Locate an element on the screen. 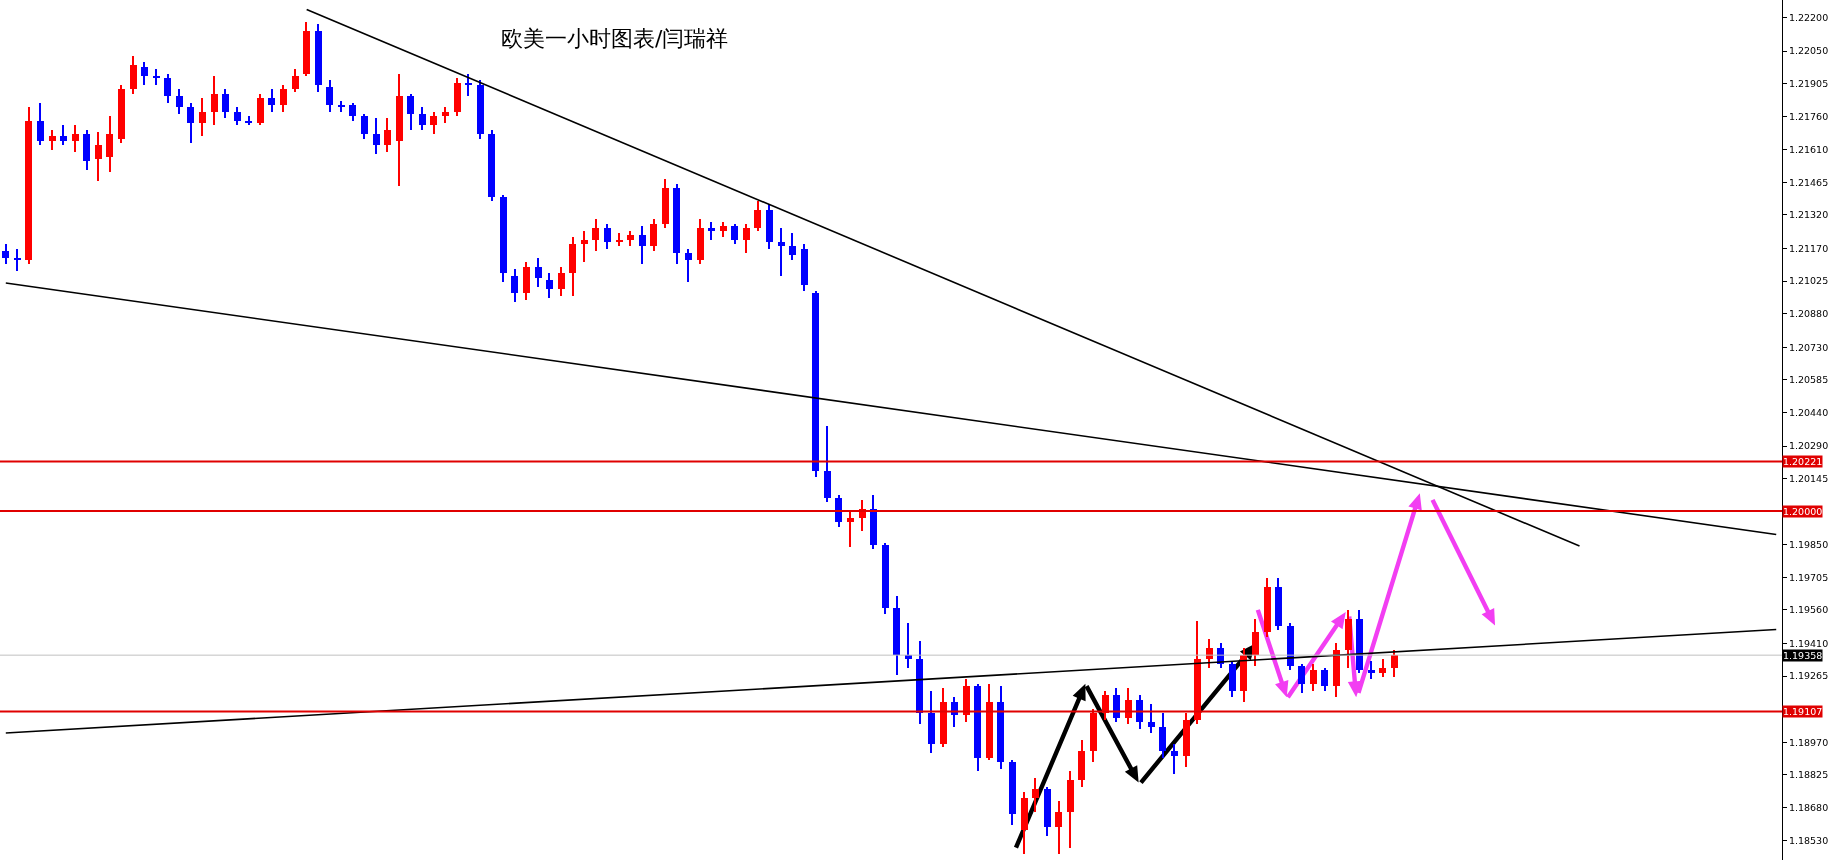 The image size is (1842, 860). y-tick-label: 1.21905 is located at coordinates (1808, 84).